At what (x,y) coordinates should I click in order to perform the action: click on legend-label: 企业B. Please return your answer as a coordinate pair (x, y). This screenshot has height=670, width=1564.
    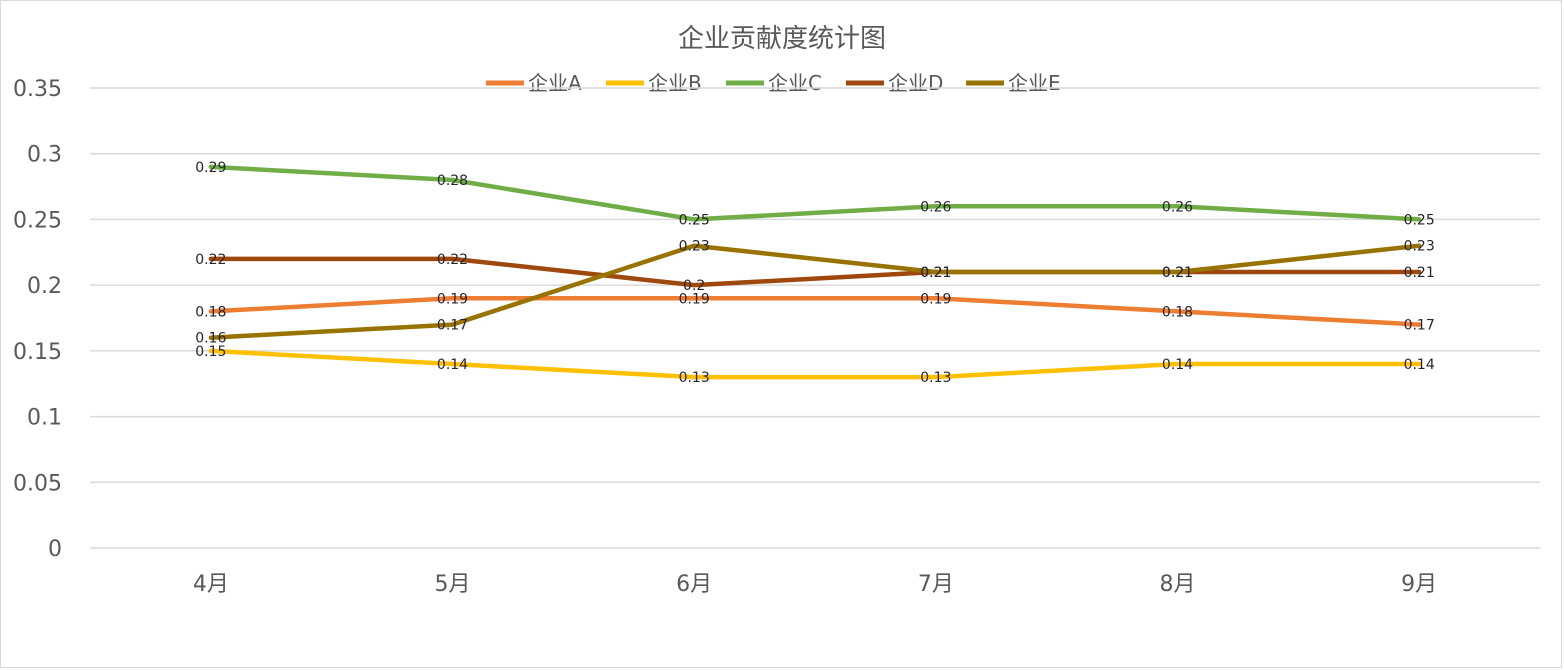
    Looking at the image, I should click on (675, 83).